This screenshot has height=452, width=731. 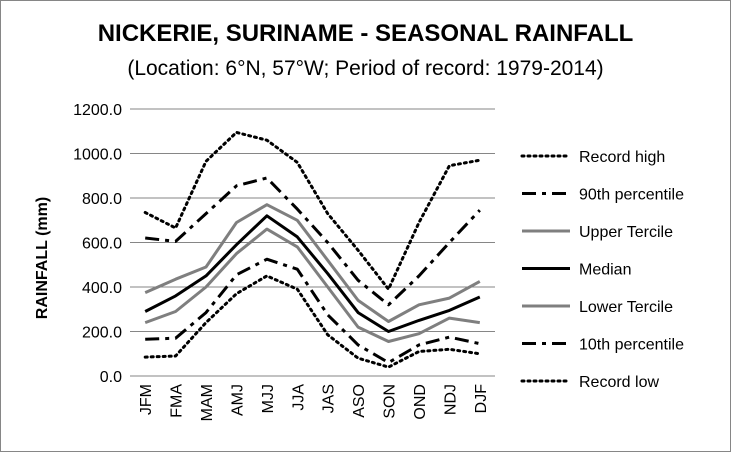 I want to click on legend-label: Upper Tercile, so click(x=626, y=232).